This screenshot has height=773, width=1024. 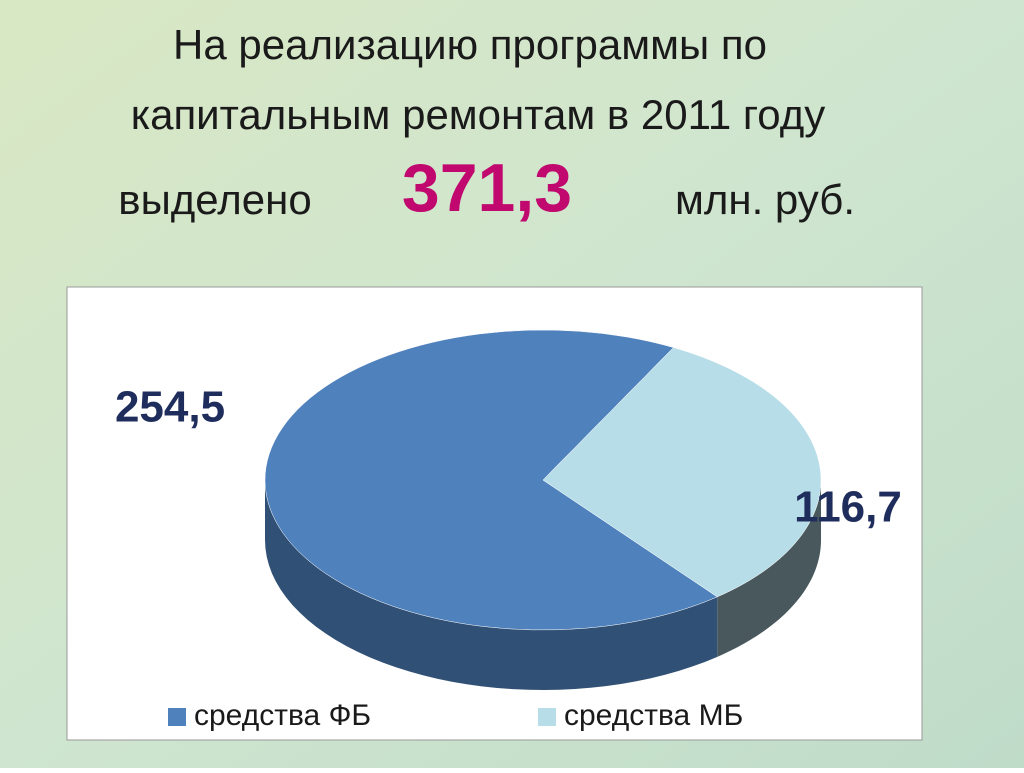 What do you see at coordinates (487, 188) in the screenshot?
I see `total-value: 371,3` at bounding box center [487, 188].